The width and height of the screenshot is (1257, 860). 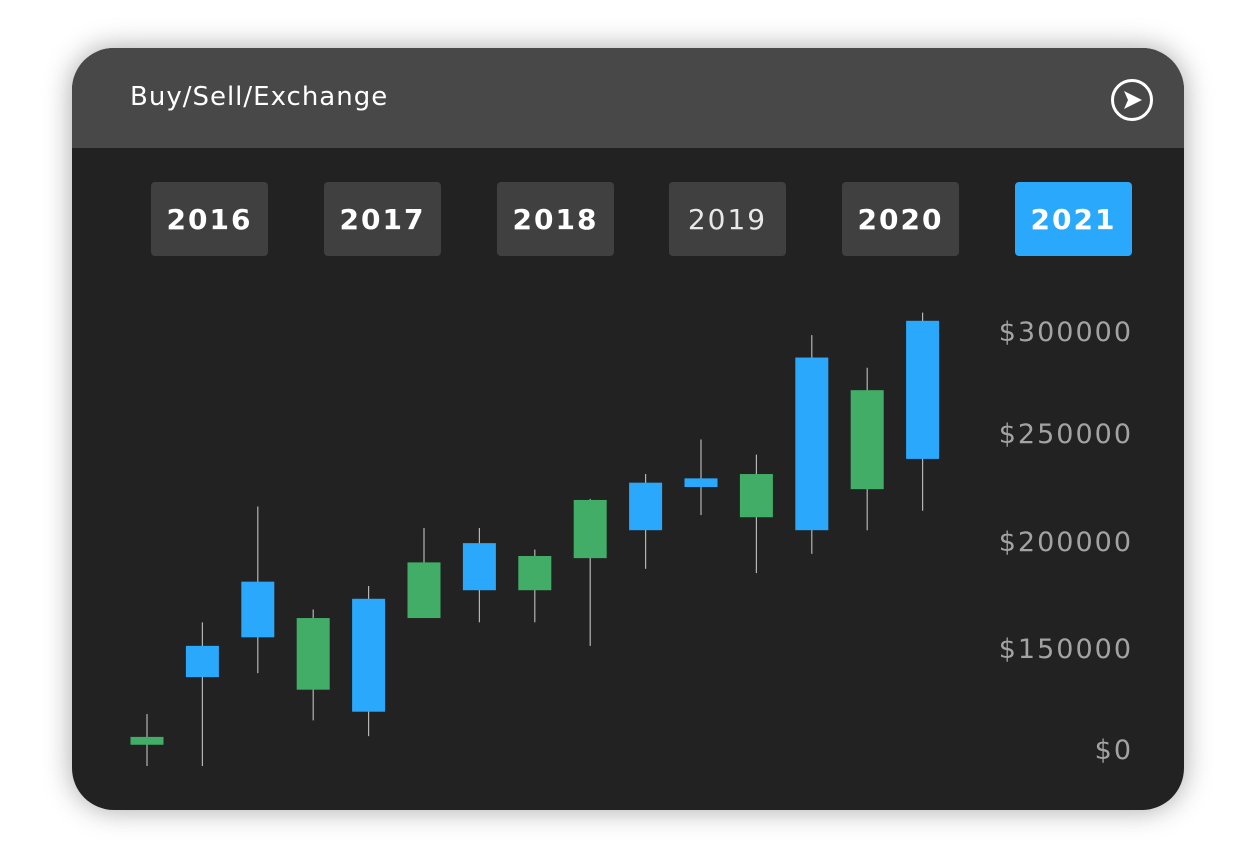 What do you see at coordinates (1114, 750) in the screenshot?
I see `y-tick-label: $0` at bounding box center [1114, 750].